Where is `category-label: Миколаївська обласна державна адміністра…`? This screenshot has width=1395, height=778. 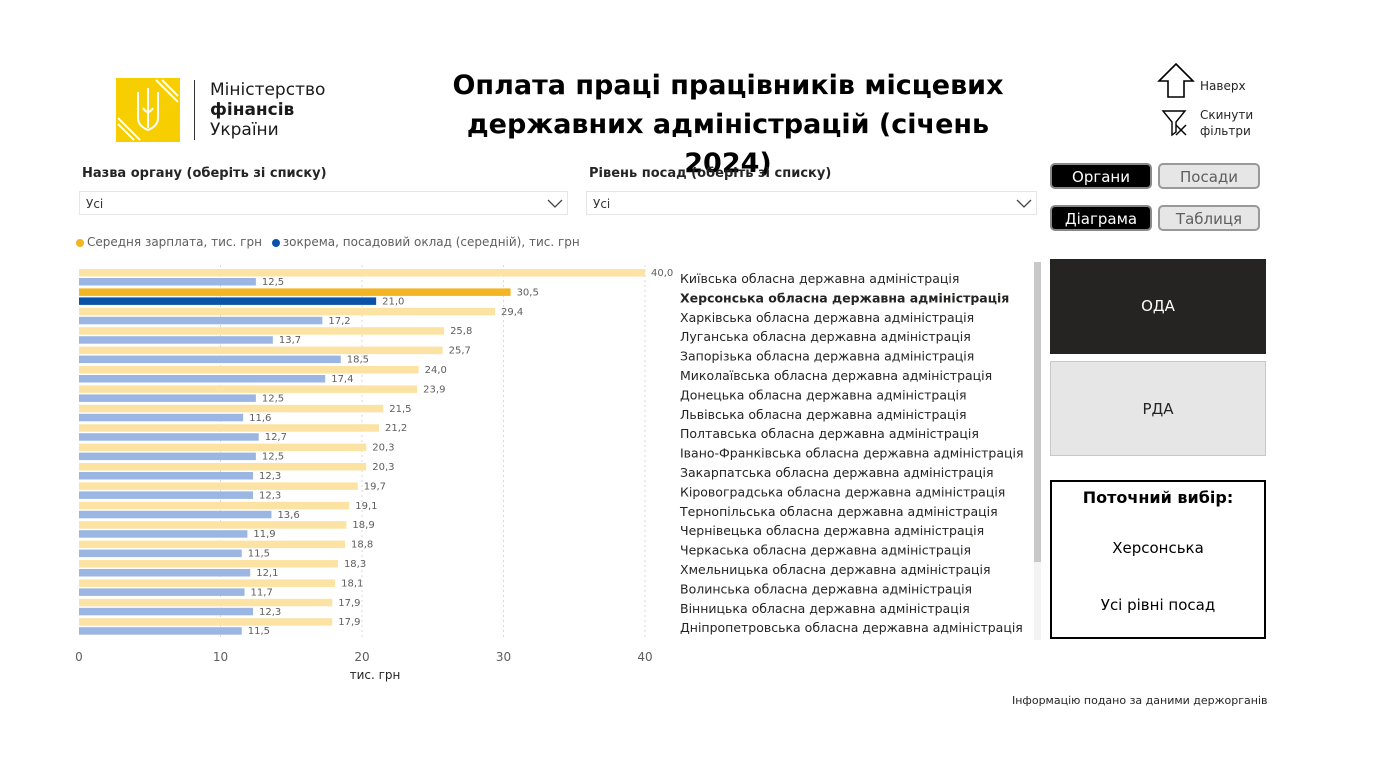
category-label: Миколаївська обласна державна адміністра… is located at coordinates (836, 375).